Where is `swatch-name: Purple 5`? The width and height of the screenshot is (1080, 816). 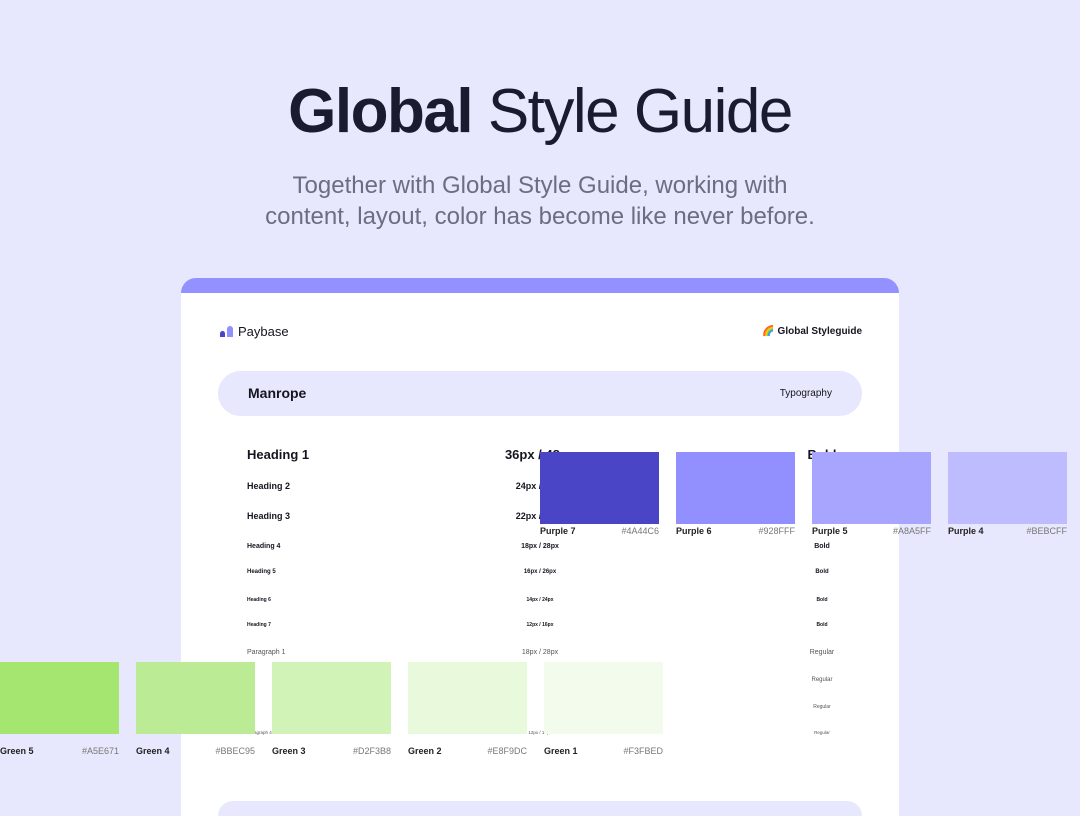 swatch-name: Purple 5 is located at coordinates (830, 531).